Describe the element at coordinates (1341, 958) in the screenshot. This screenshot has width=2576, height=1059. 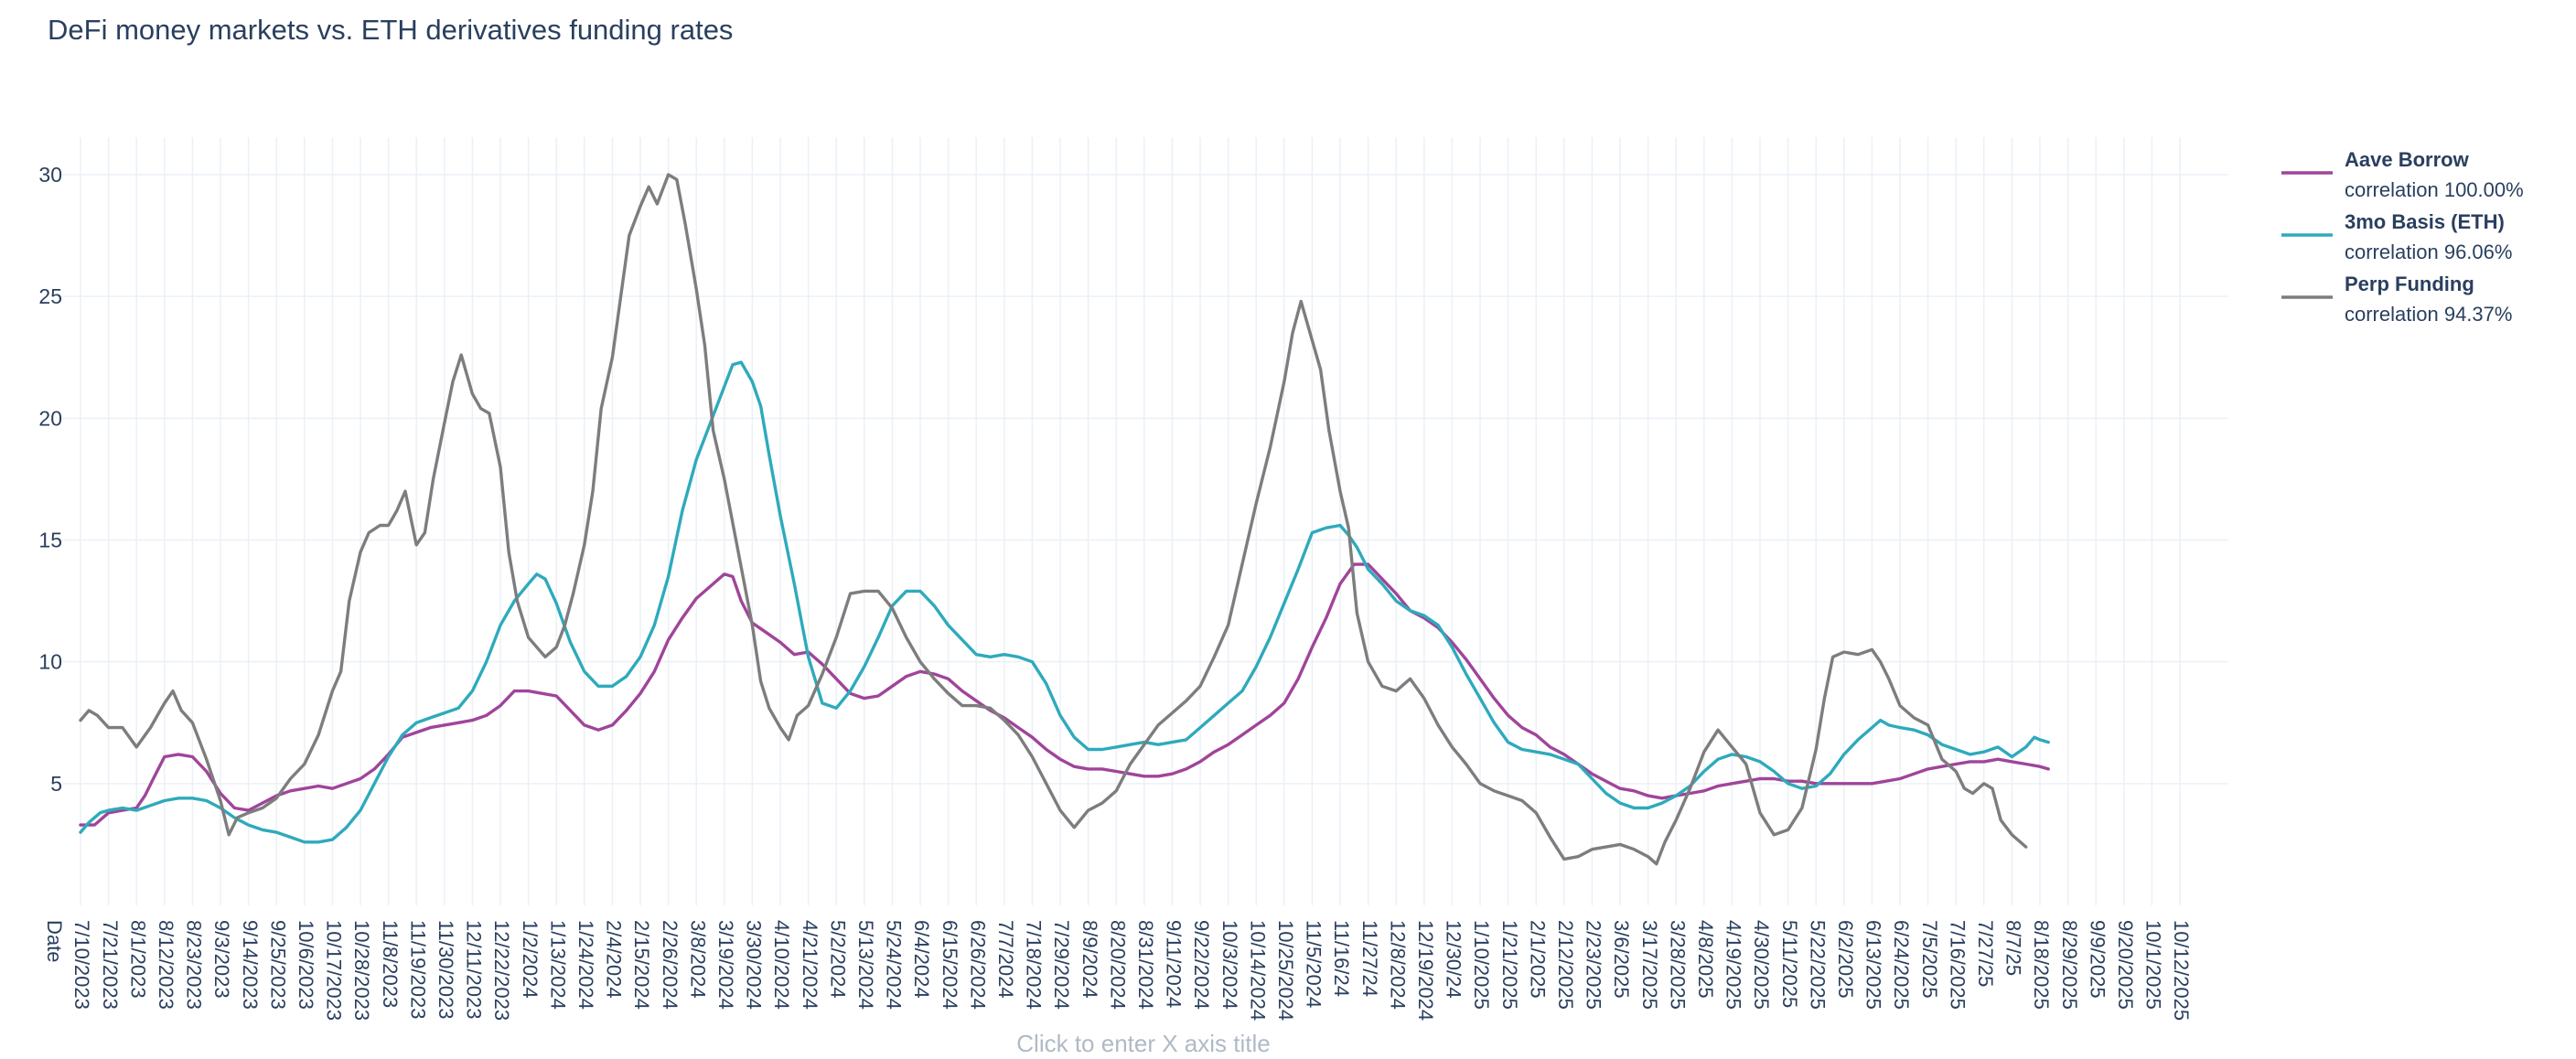
I see `x-tick-label: 11/16/24` at that location.